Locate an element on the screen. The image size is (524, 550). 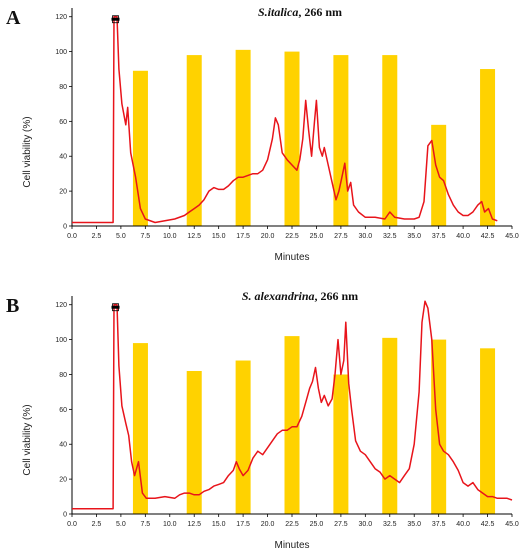
chart-title-italic: S.italica is located at coordinates (278, 12).